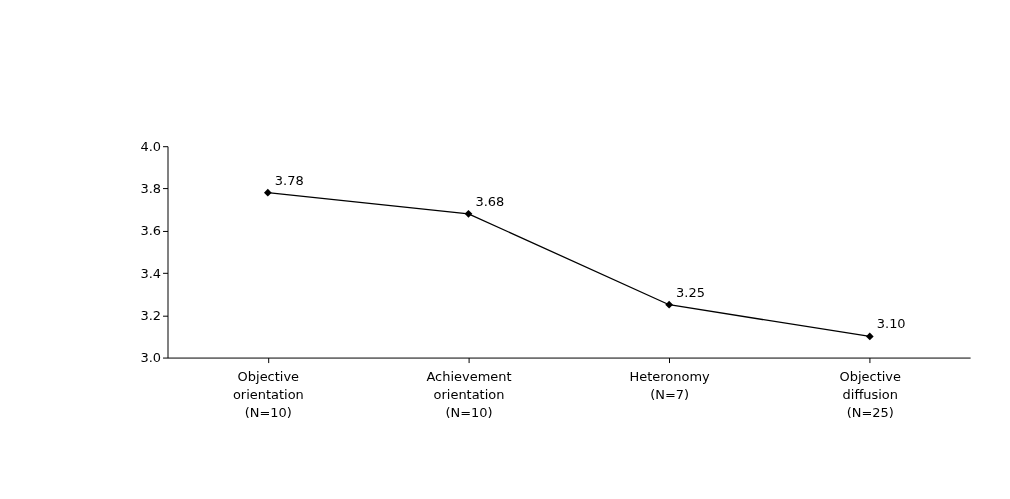 This screenshot has height=499, width=1010. I want to click on y-tick-label: 3.6, so click(151, 231).